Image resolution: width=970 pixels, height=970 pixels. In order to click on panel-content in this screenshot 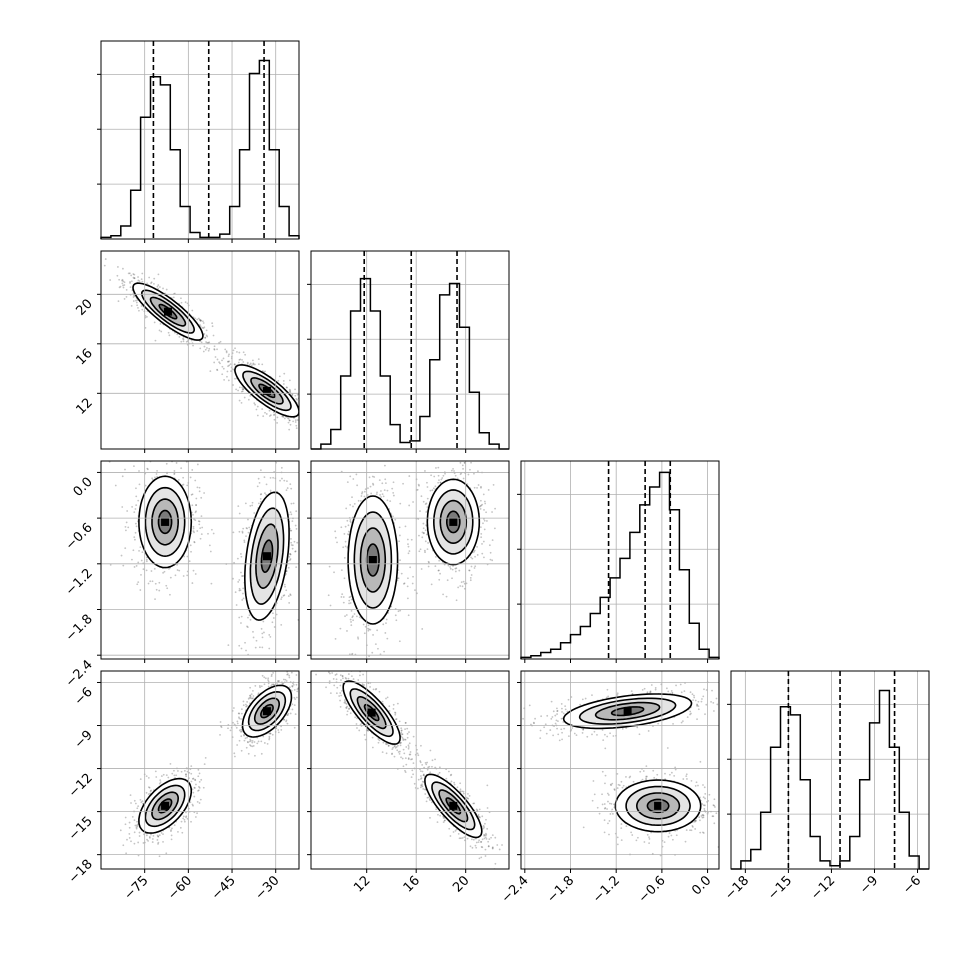, I will do `click(211, 347)`.